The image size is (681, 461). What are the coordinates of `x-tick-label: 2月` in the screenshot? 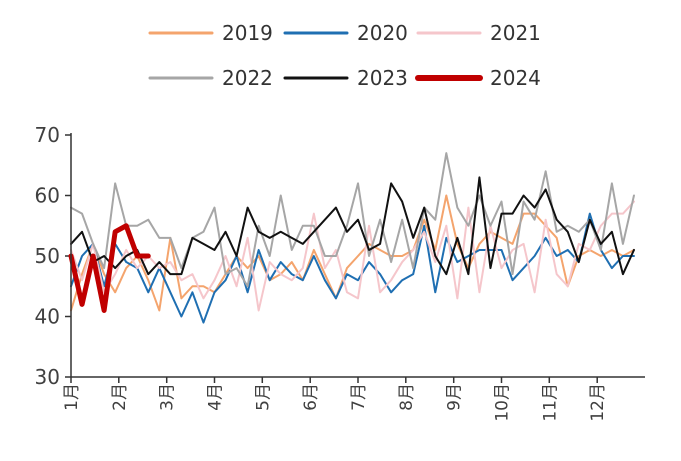 It's located at (120, 397).